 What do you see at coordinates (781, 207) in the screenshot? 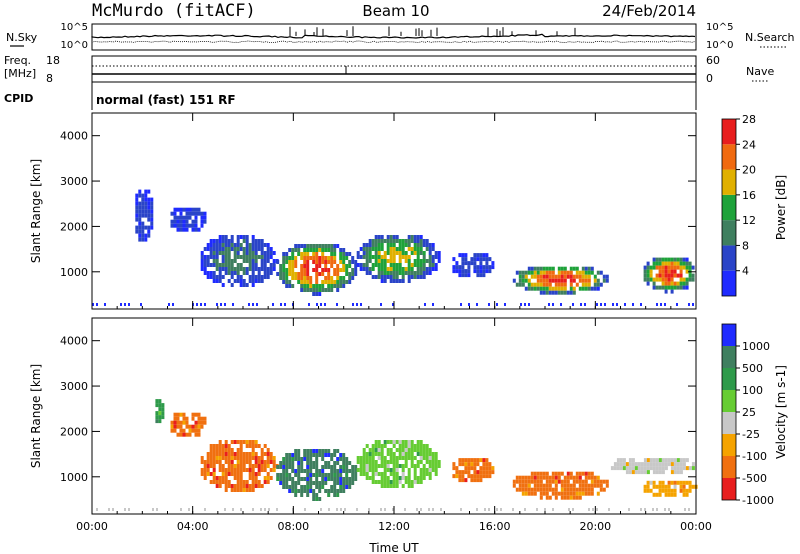
I see `colorbar-label: Power [dB]` at bounding box center [781, 207].